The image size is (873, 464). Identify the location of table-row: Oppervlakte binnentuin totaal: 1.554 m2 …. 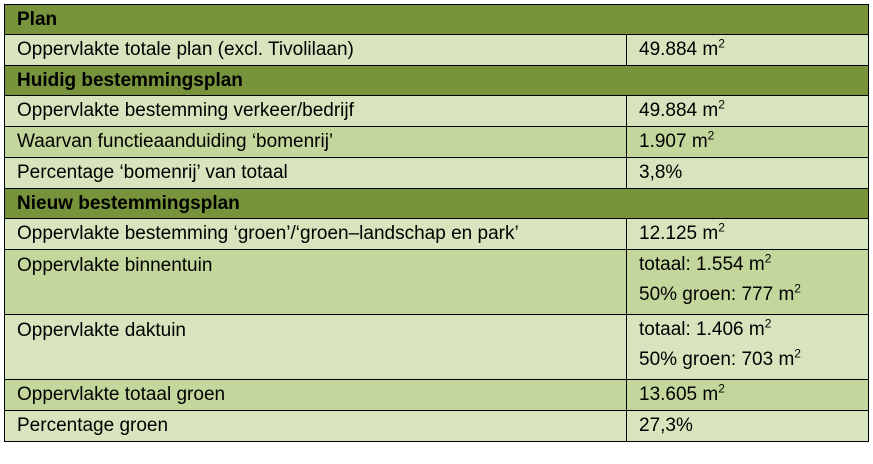
(436, 282).